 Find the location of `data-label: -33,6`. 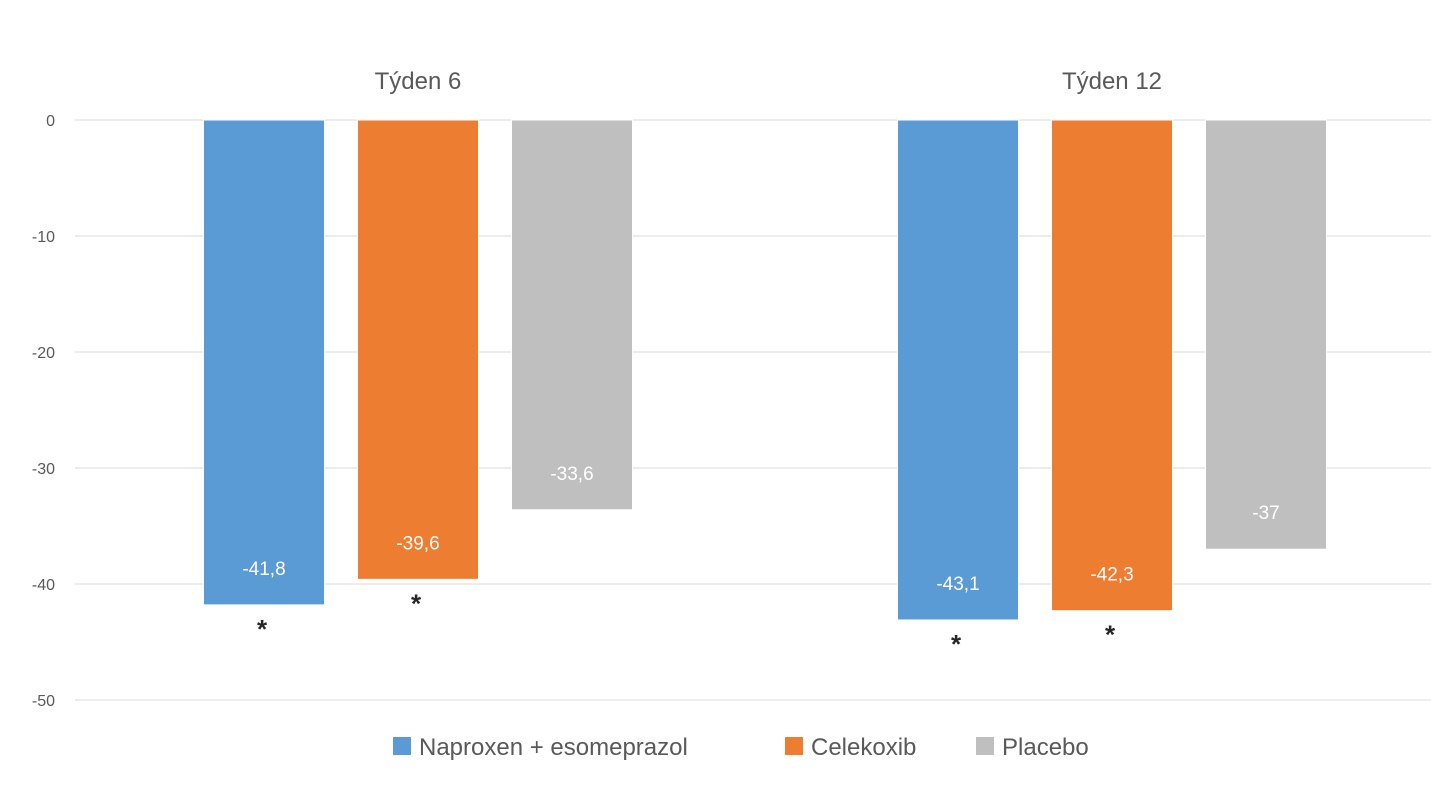

data-label: -33,6 is located at coordinates (571, 474).